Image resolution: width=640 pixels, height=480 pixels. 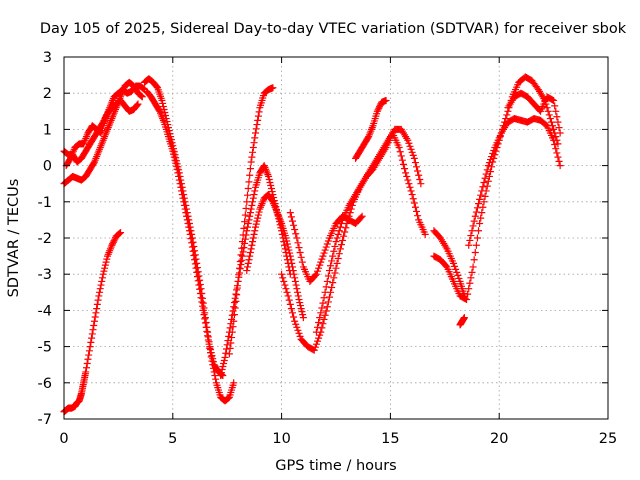 What do you see at coordinates (45, 275) in the screenshot?
I see `y-tick-label: -3` at bounding box center [45, 275].